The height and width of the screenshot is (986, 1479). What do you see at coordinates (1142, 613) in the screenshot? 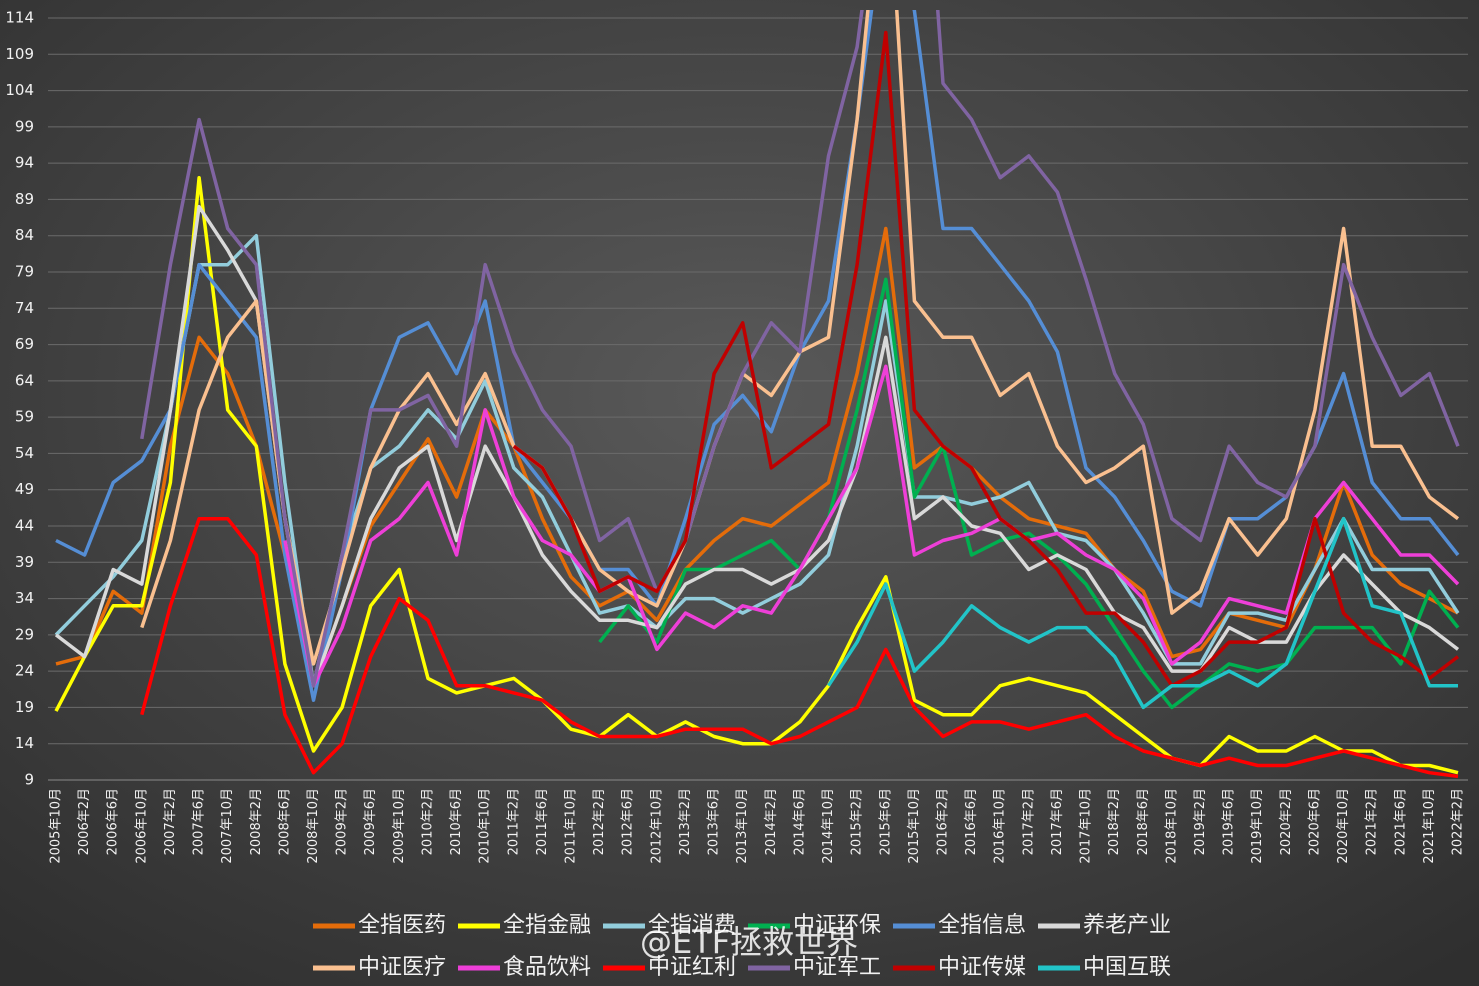
I see `series-line` at bounding box center [1142, 613].